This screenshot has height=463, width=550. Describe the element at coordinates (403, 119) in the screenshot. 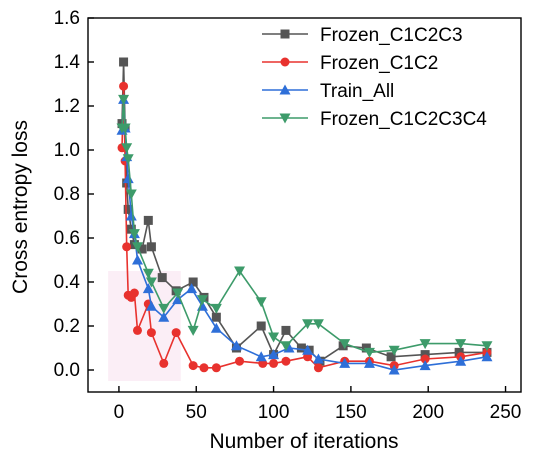

I see `legend-label: Frozen_C1C2C3C4` at that location.